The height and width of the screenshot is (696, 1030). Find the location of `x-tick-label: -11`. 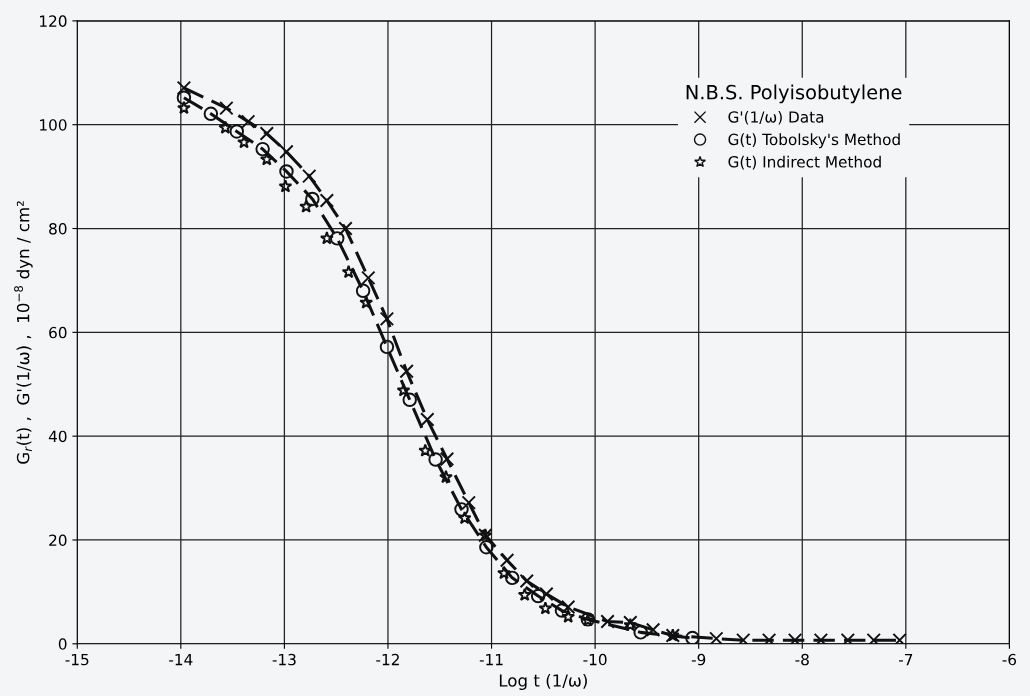

x-tick-label: -11 is located at coordinates (491, 659).